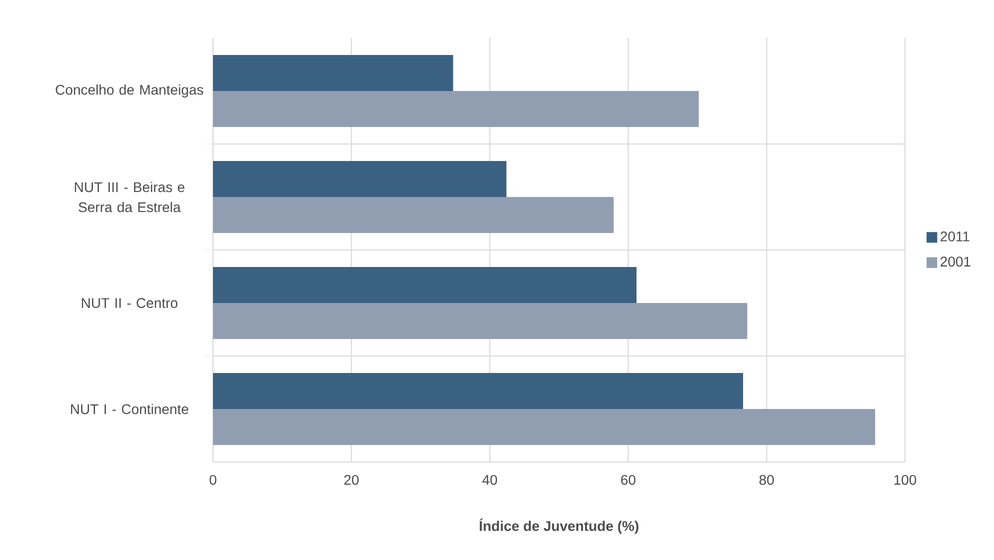 The width and height of the screenshot is (994, 560). Describe the element at coordinates (559, 526) in the screenshot. I see `x-axis-title: Índice de Juventude (%)` at that location.